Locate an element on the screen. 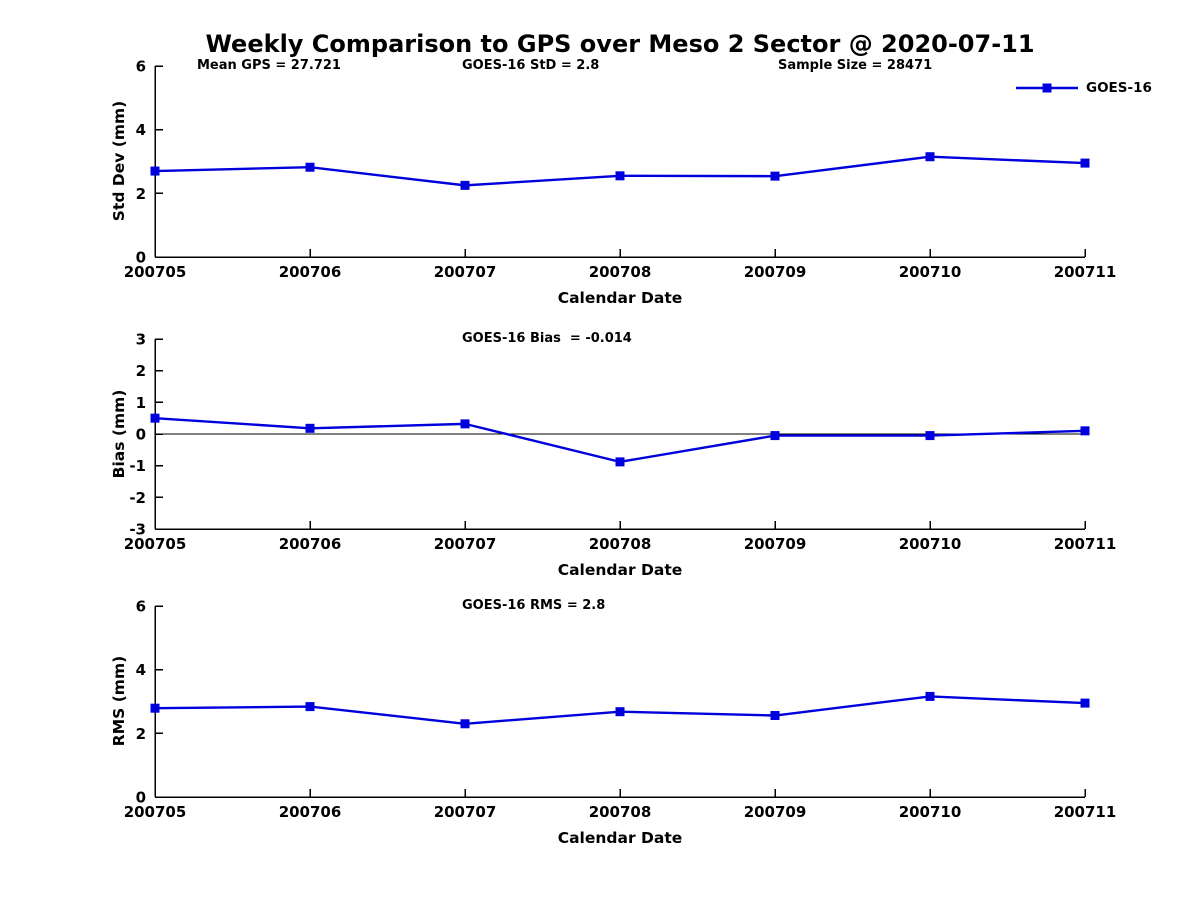 The width and height of the screenshot is (1200, 900). y-tick-label: -3 is located at coordinates (137, 530).